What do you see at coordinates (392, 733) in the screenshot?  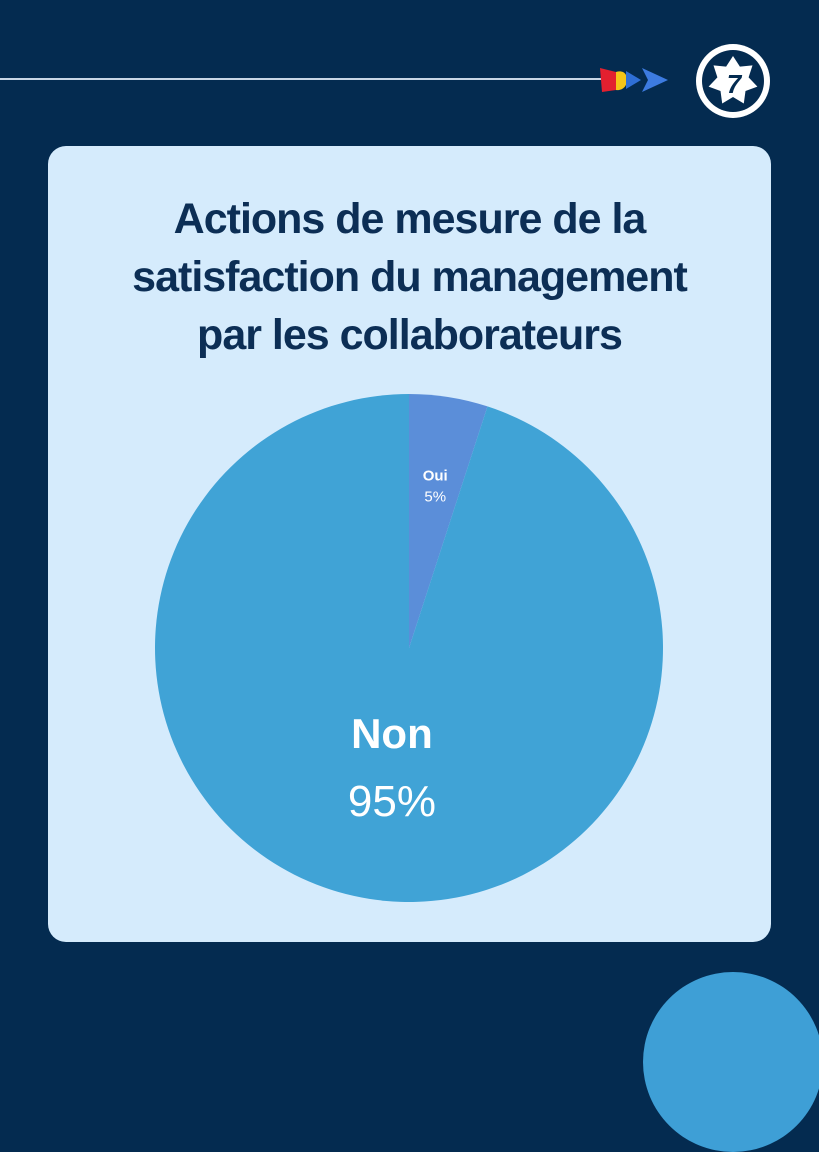 I see `pie-label-non: Non` at bounding box center [392, 733].